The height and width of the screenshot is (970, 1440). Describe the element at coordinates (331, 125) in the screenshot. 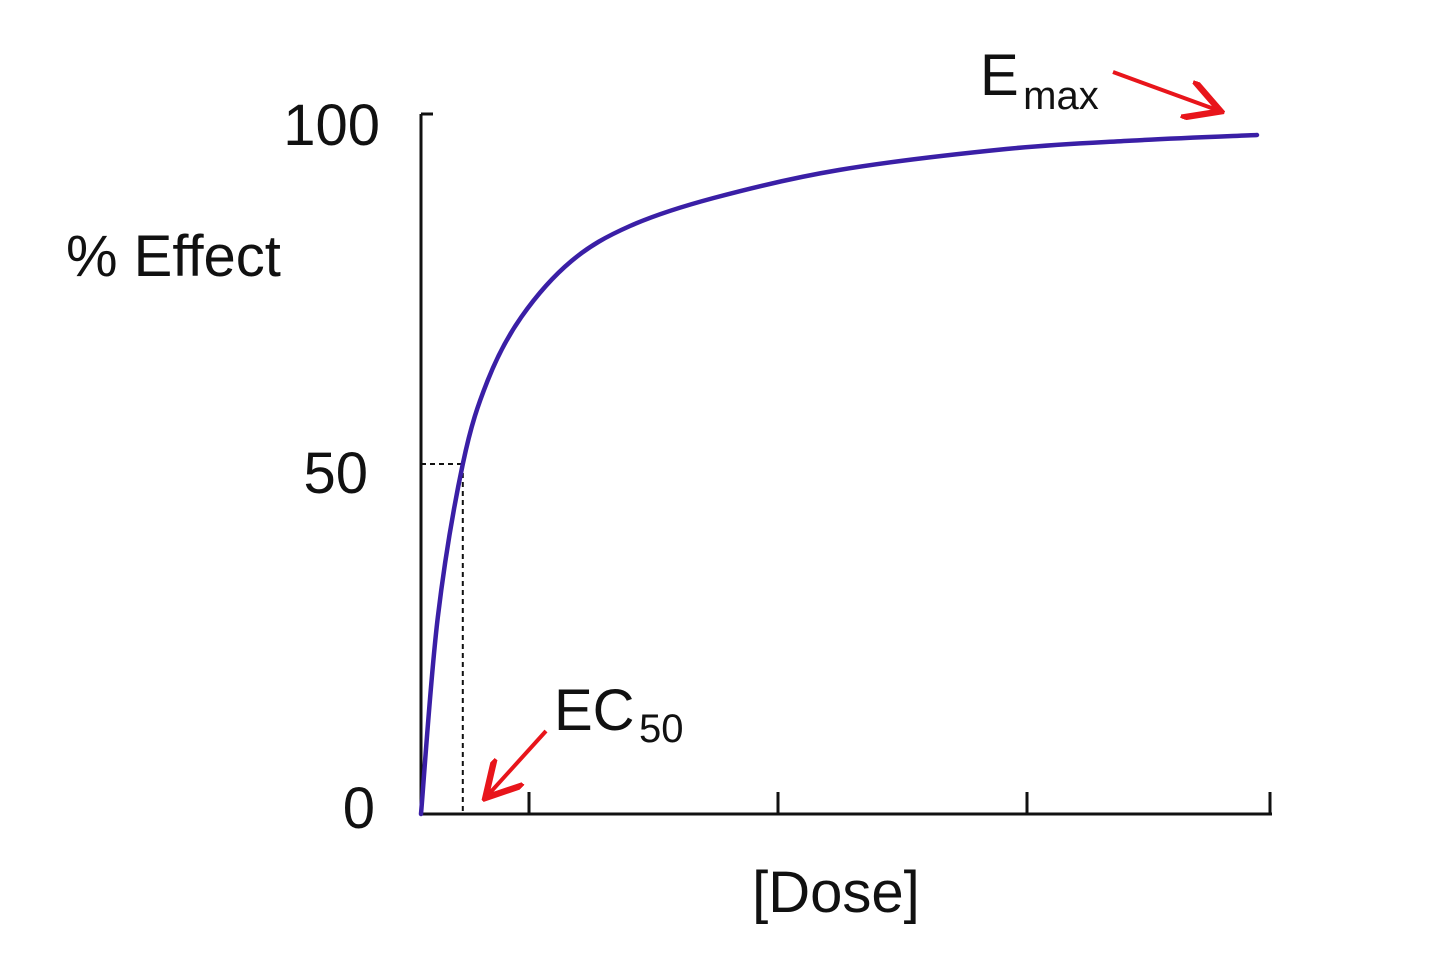

I see `y-tick-label-100: 100` at that location.